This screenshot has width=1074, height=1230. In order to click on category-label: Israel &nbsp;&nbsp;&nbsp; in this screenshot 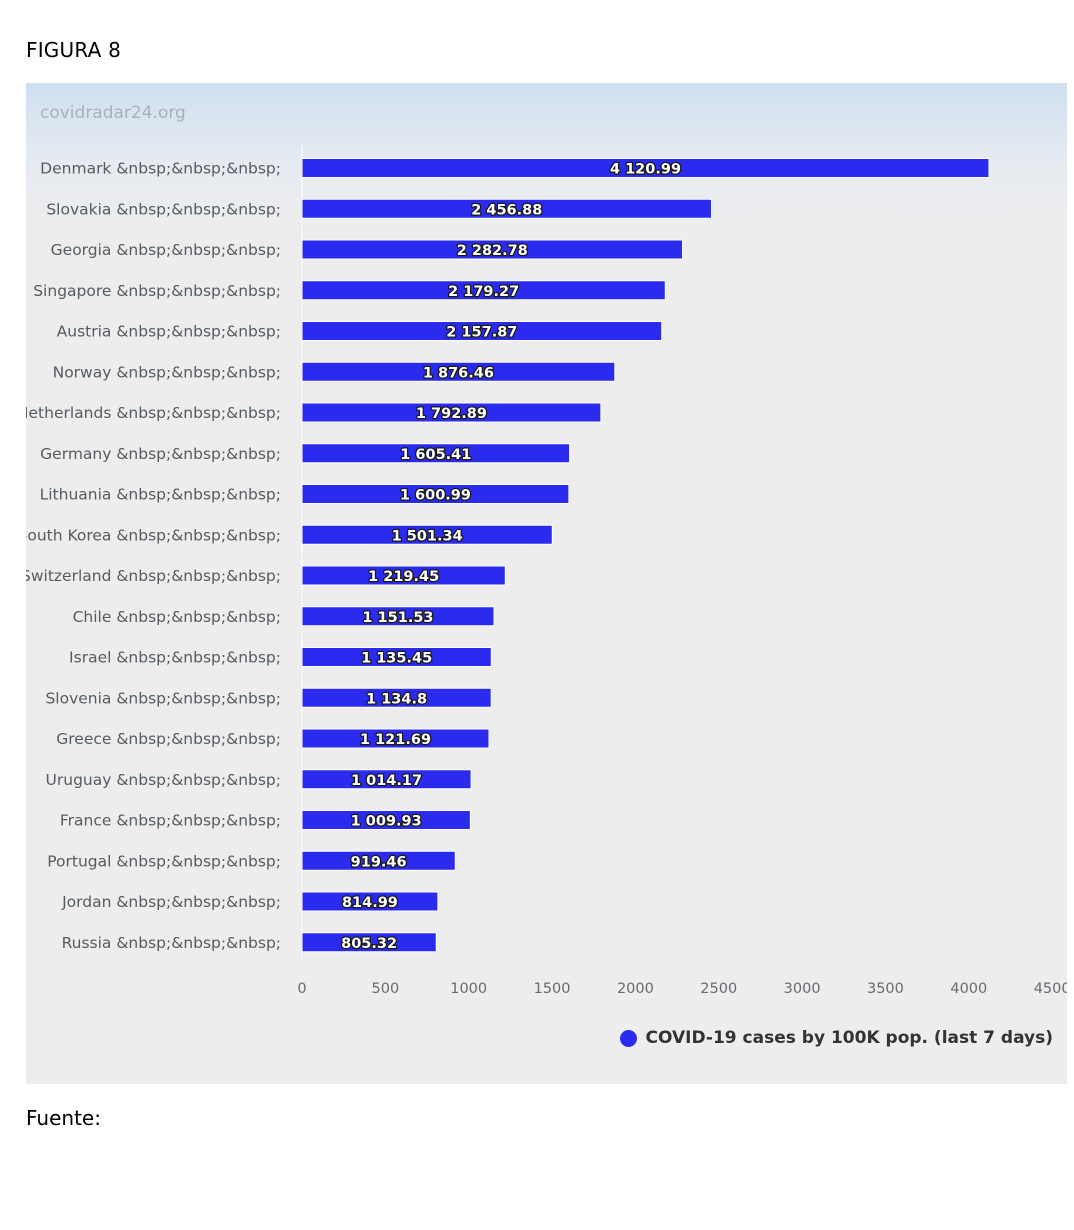, I will do `click(175, 658)`.